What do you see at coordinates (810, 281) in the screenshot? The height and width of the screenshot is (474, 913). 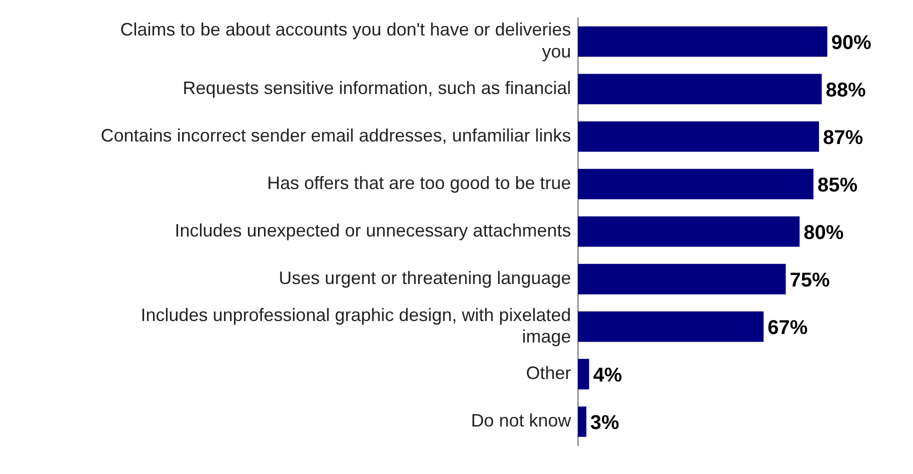 I see `data-label: 75%` at bounding box center [810, 281].